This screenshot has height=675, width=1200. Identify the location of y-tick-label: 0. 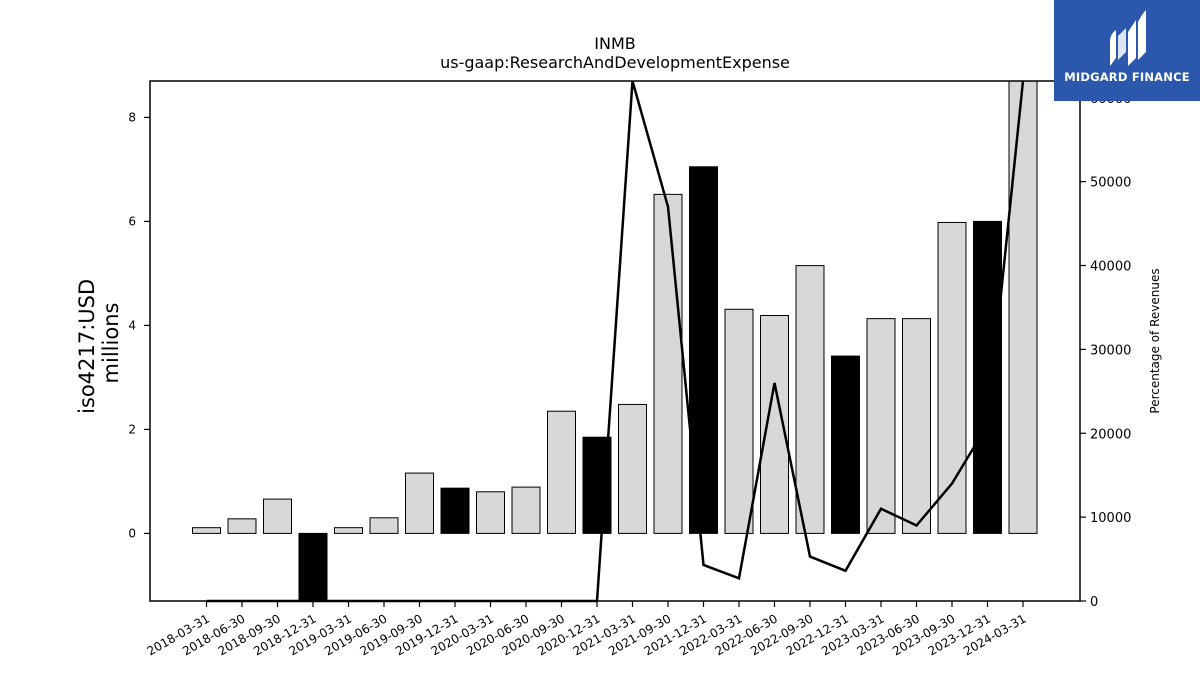
(132, 533).